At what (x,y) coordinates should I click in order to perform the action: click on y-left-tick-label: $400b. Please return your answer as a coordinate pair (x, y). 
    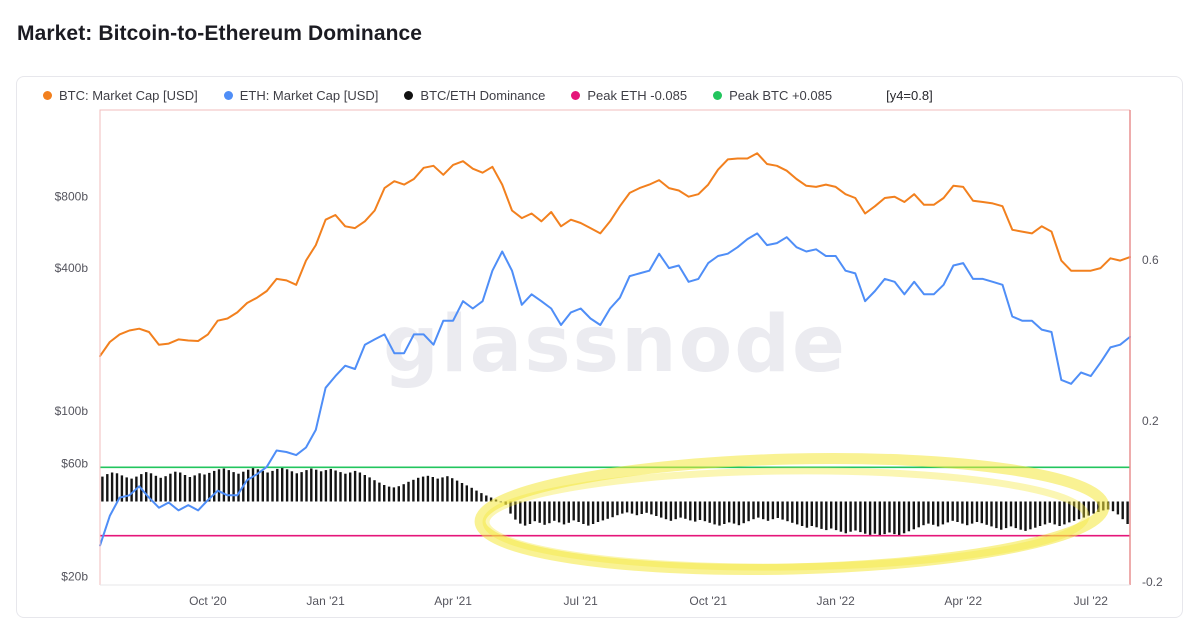
    Looking at the image, I should click on (72, 268).